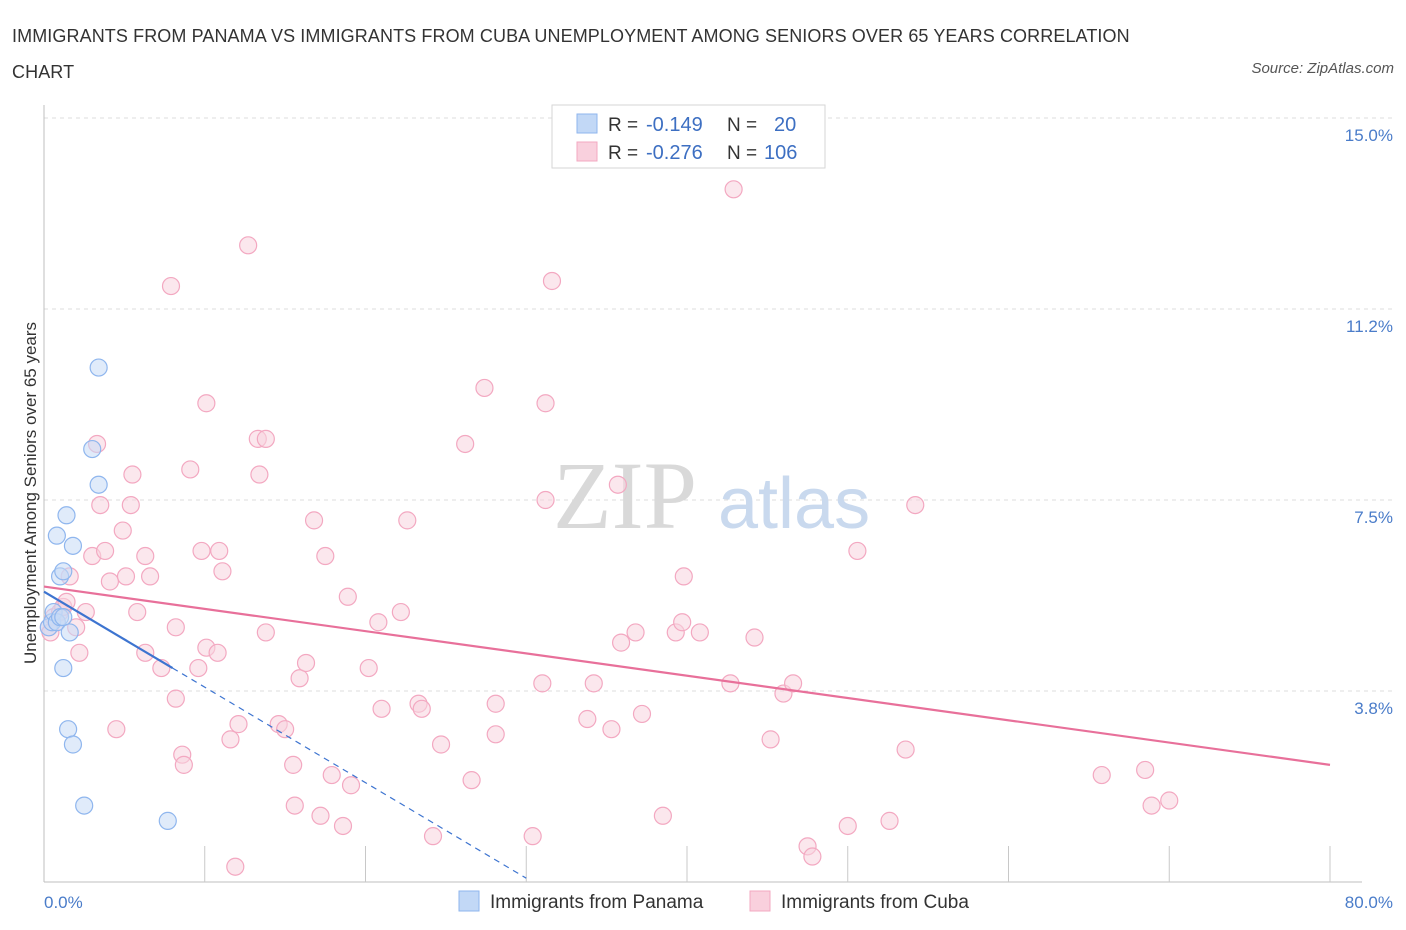  What do you see at coordinates (767, 864) in the screenshot?
I see `x-axis-ticks` at bounding box center [767, 864].